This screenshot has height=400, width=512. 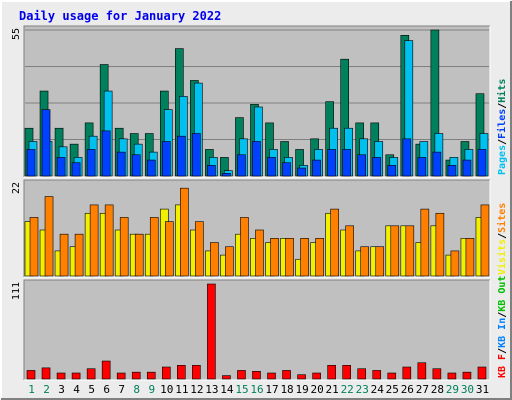 I want to click on legend-entry: KB Out, so click(x=502, y=294).